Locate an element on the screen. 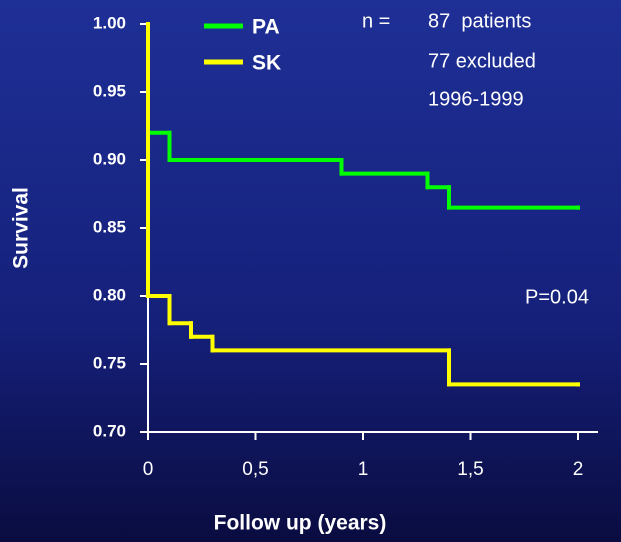 The width and height of the screenshot is (621, 542). x-tick-label: 2 is located at coordinates (578, 469).